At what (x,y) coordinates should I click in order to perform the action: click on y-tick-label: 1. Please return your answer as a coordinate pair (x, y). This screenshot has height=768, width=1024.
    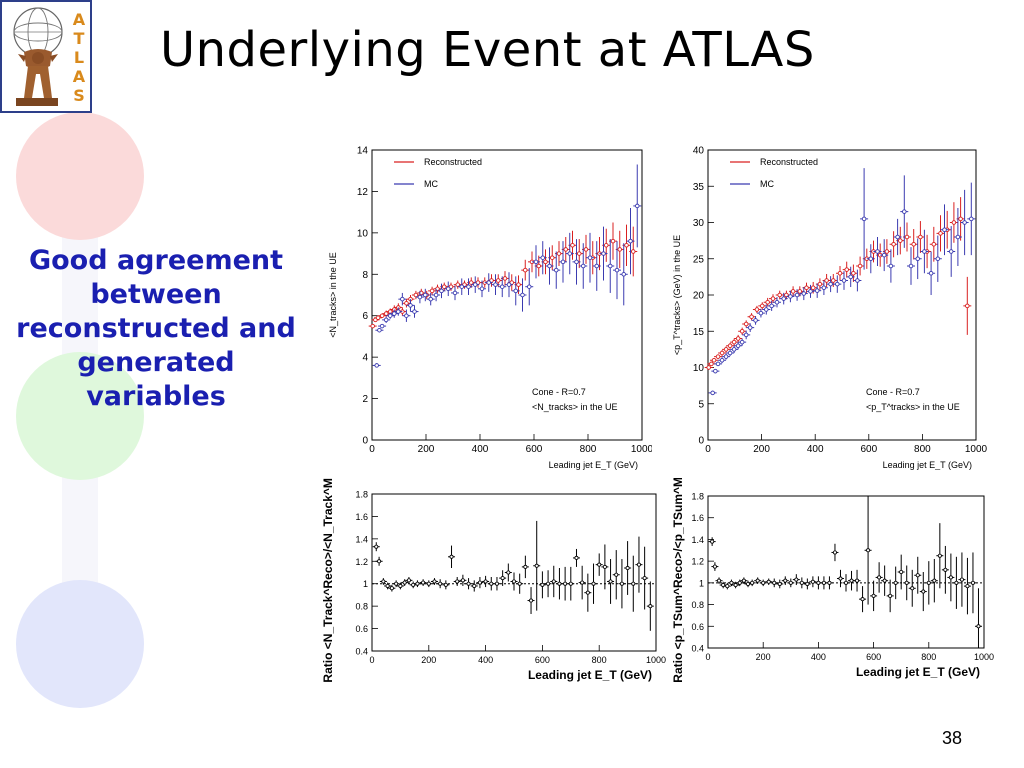
    Looking at the image, I should click on (365, 584).